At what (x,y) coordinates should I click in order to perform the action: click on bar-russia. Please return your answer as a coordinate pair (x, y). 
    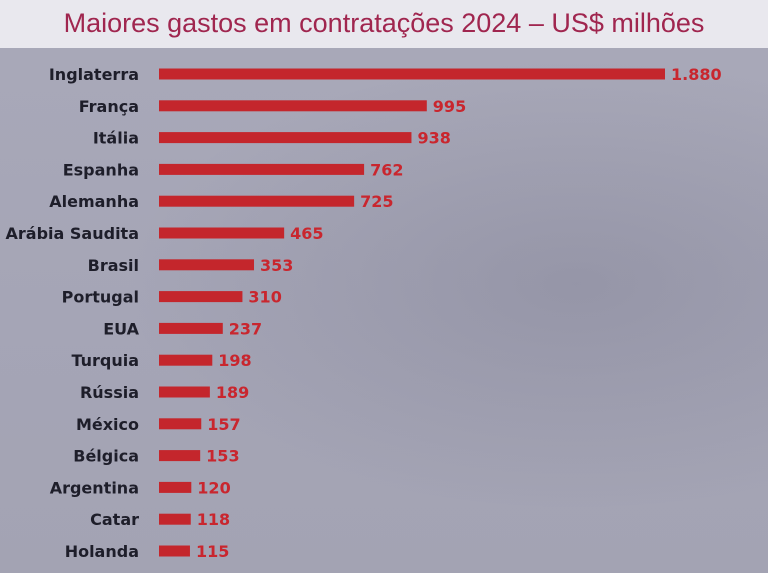
    Looking at the image, I should click on (184, 392).